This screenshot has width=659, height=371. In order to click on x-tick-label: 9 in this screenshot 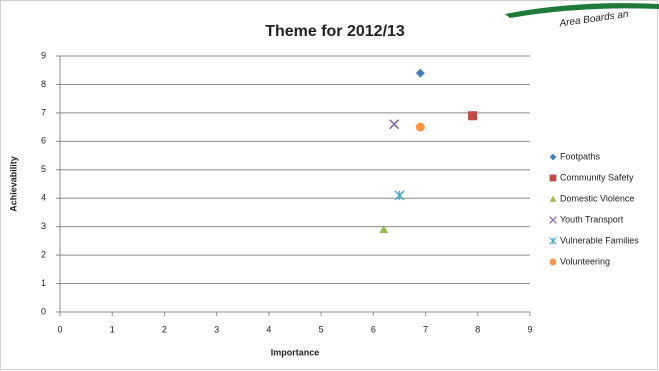, I will do `click(529, 329)`.